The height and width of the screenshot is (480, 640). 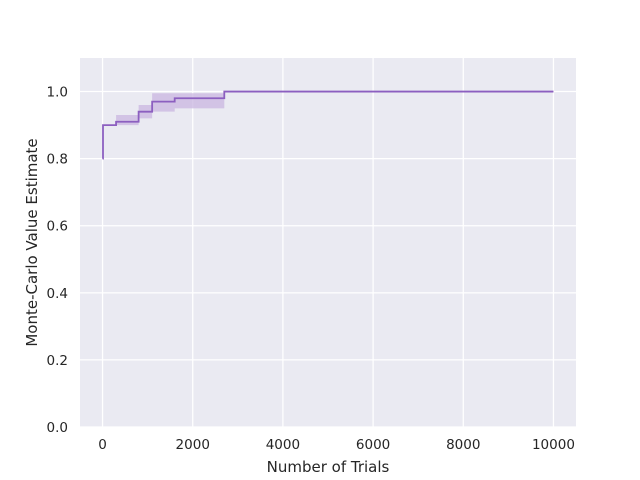 I want to click on x-tick-label: 0, so click(x=102, y=445).